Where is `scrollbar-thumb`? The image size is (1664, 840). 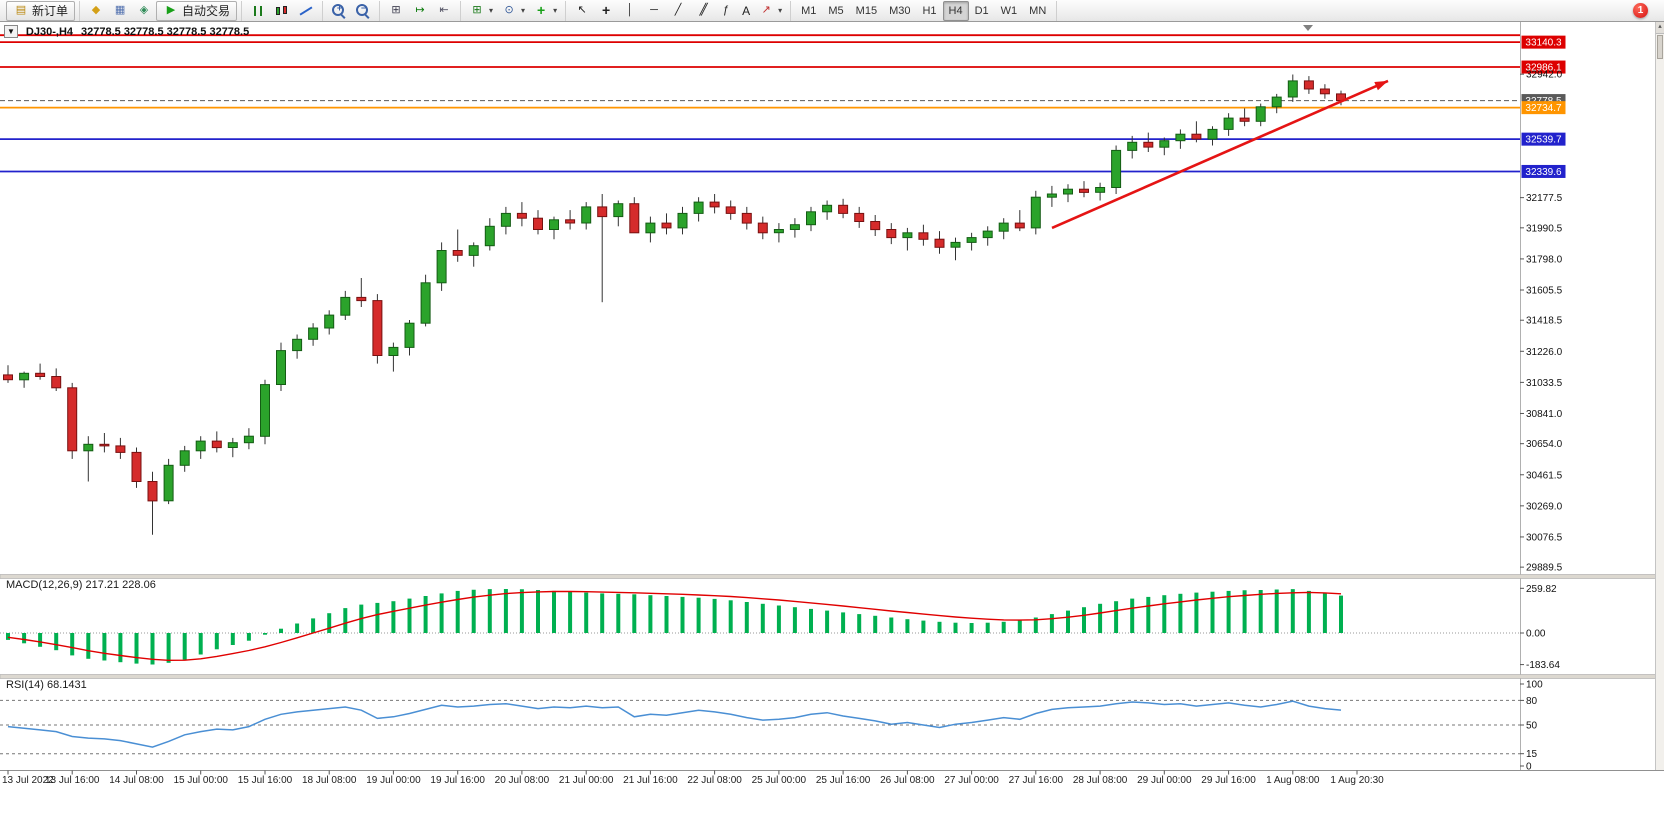 scrollbar-thumb is located at coordinates (1660, 47).